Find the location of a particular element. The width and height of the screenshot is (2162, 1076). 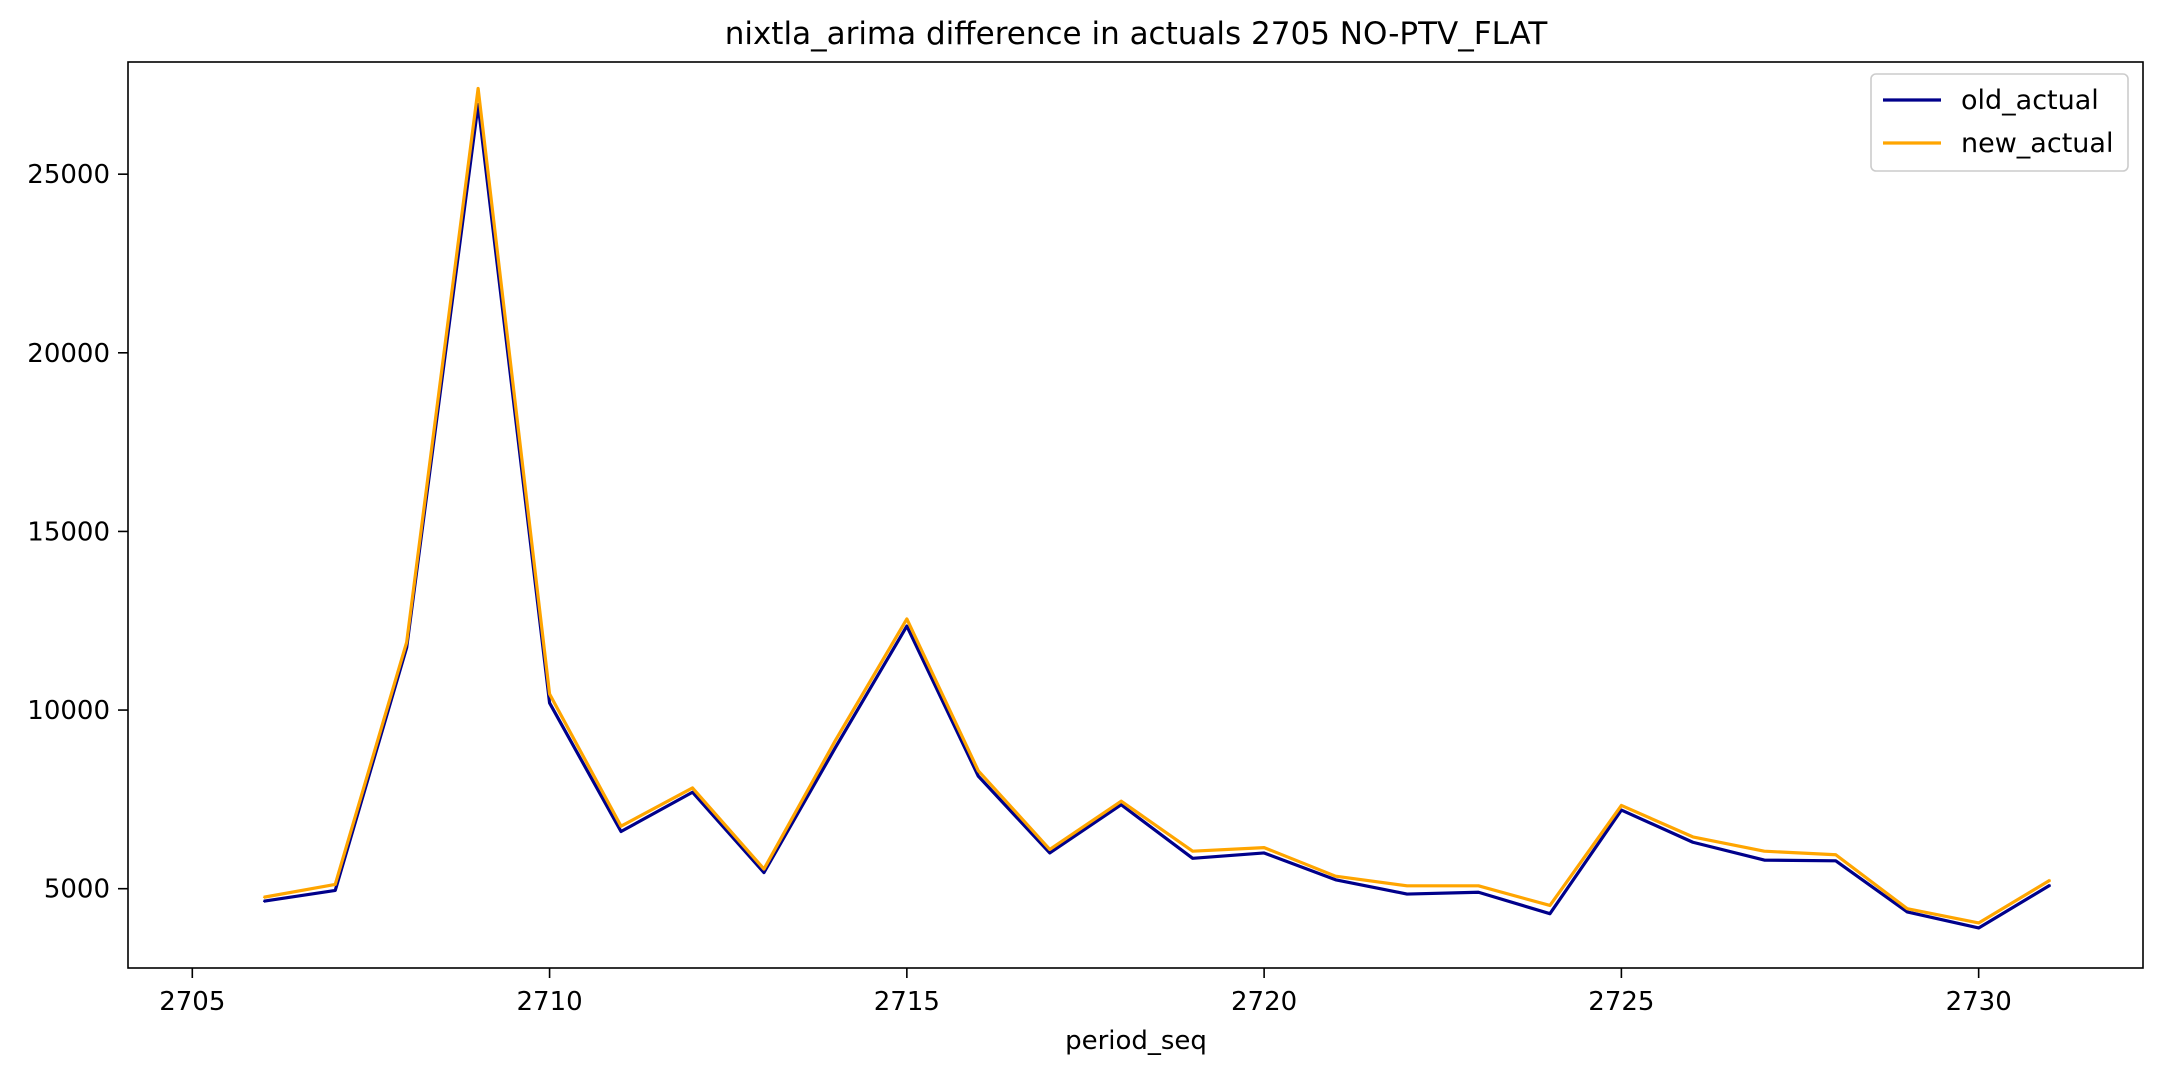

x-tick-label: 2725 is located at coordinates (1621, 1002).